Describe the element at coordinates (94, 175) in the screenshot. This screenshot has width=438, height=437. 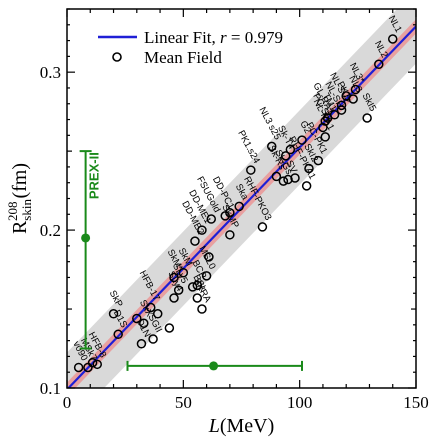
I see `prex-label: PREX-II` at that location.